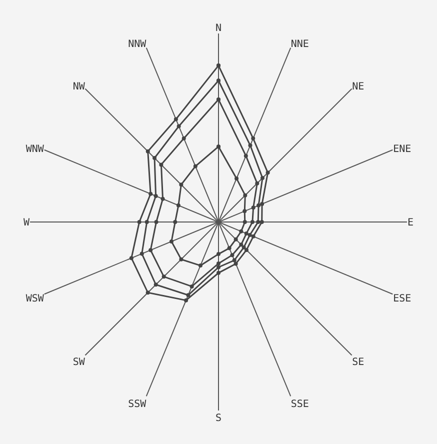 This screenshot has width=437, height=444. Describe the element at coordinates (218, 28) in the screenshot. I see `spoke-label: N` at that location.